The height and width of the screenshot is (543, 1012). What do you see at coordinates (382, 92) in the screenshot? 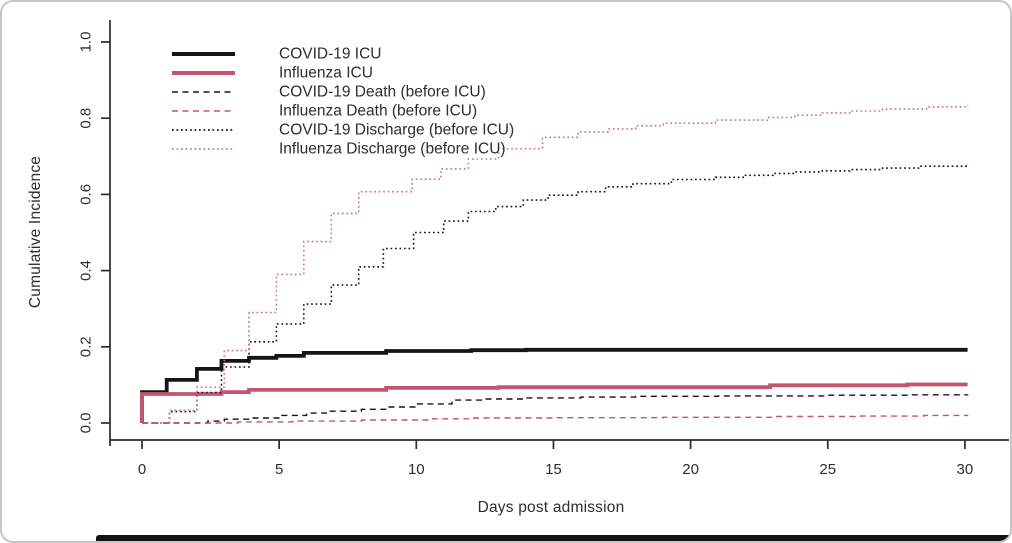
I see `legend-label: COVID-19 Death (before ICU)` at bounding box center [382, 92].